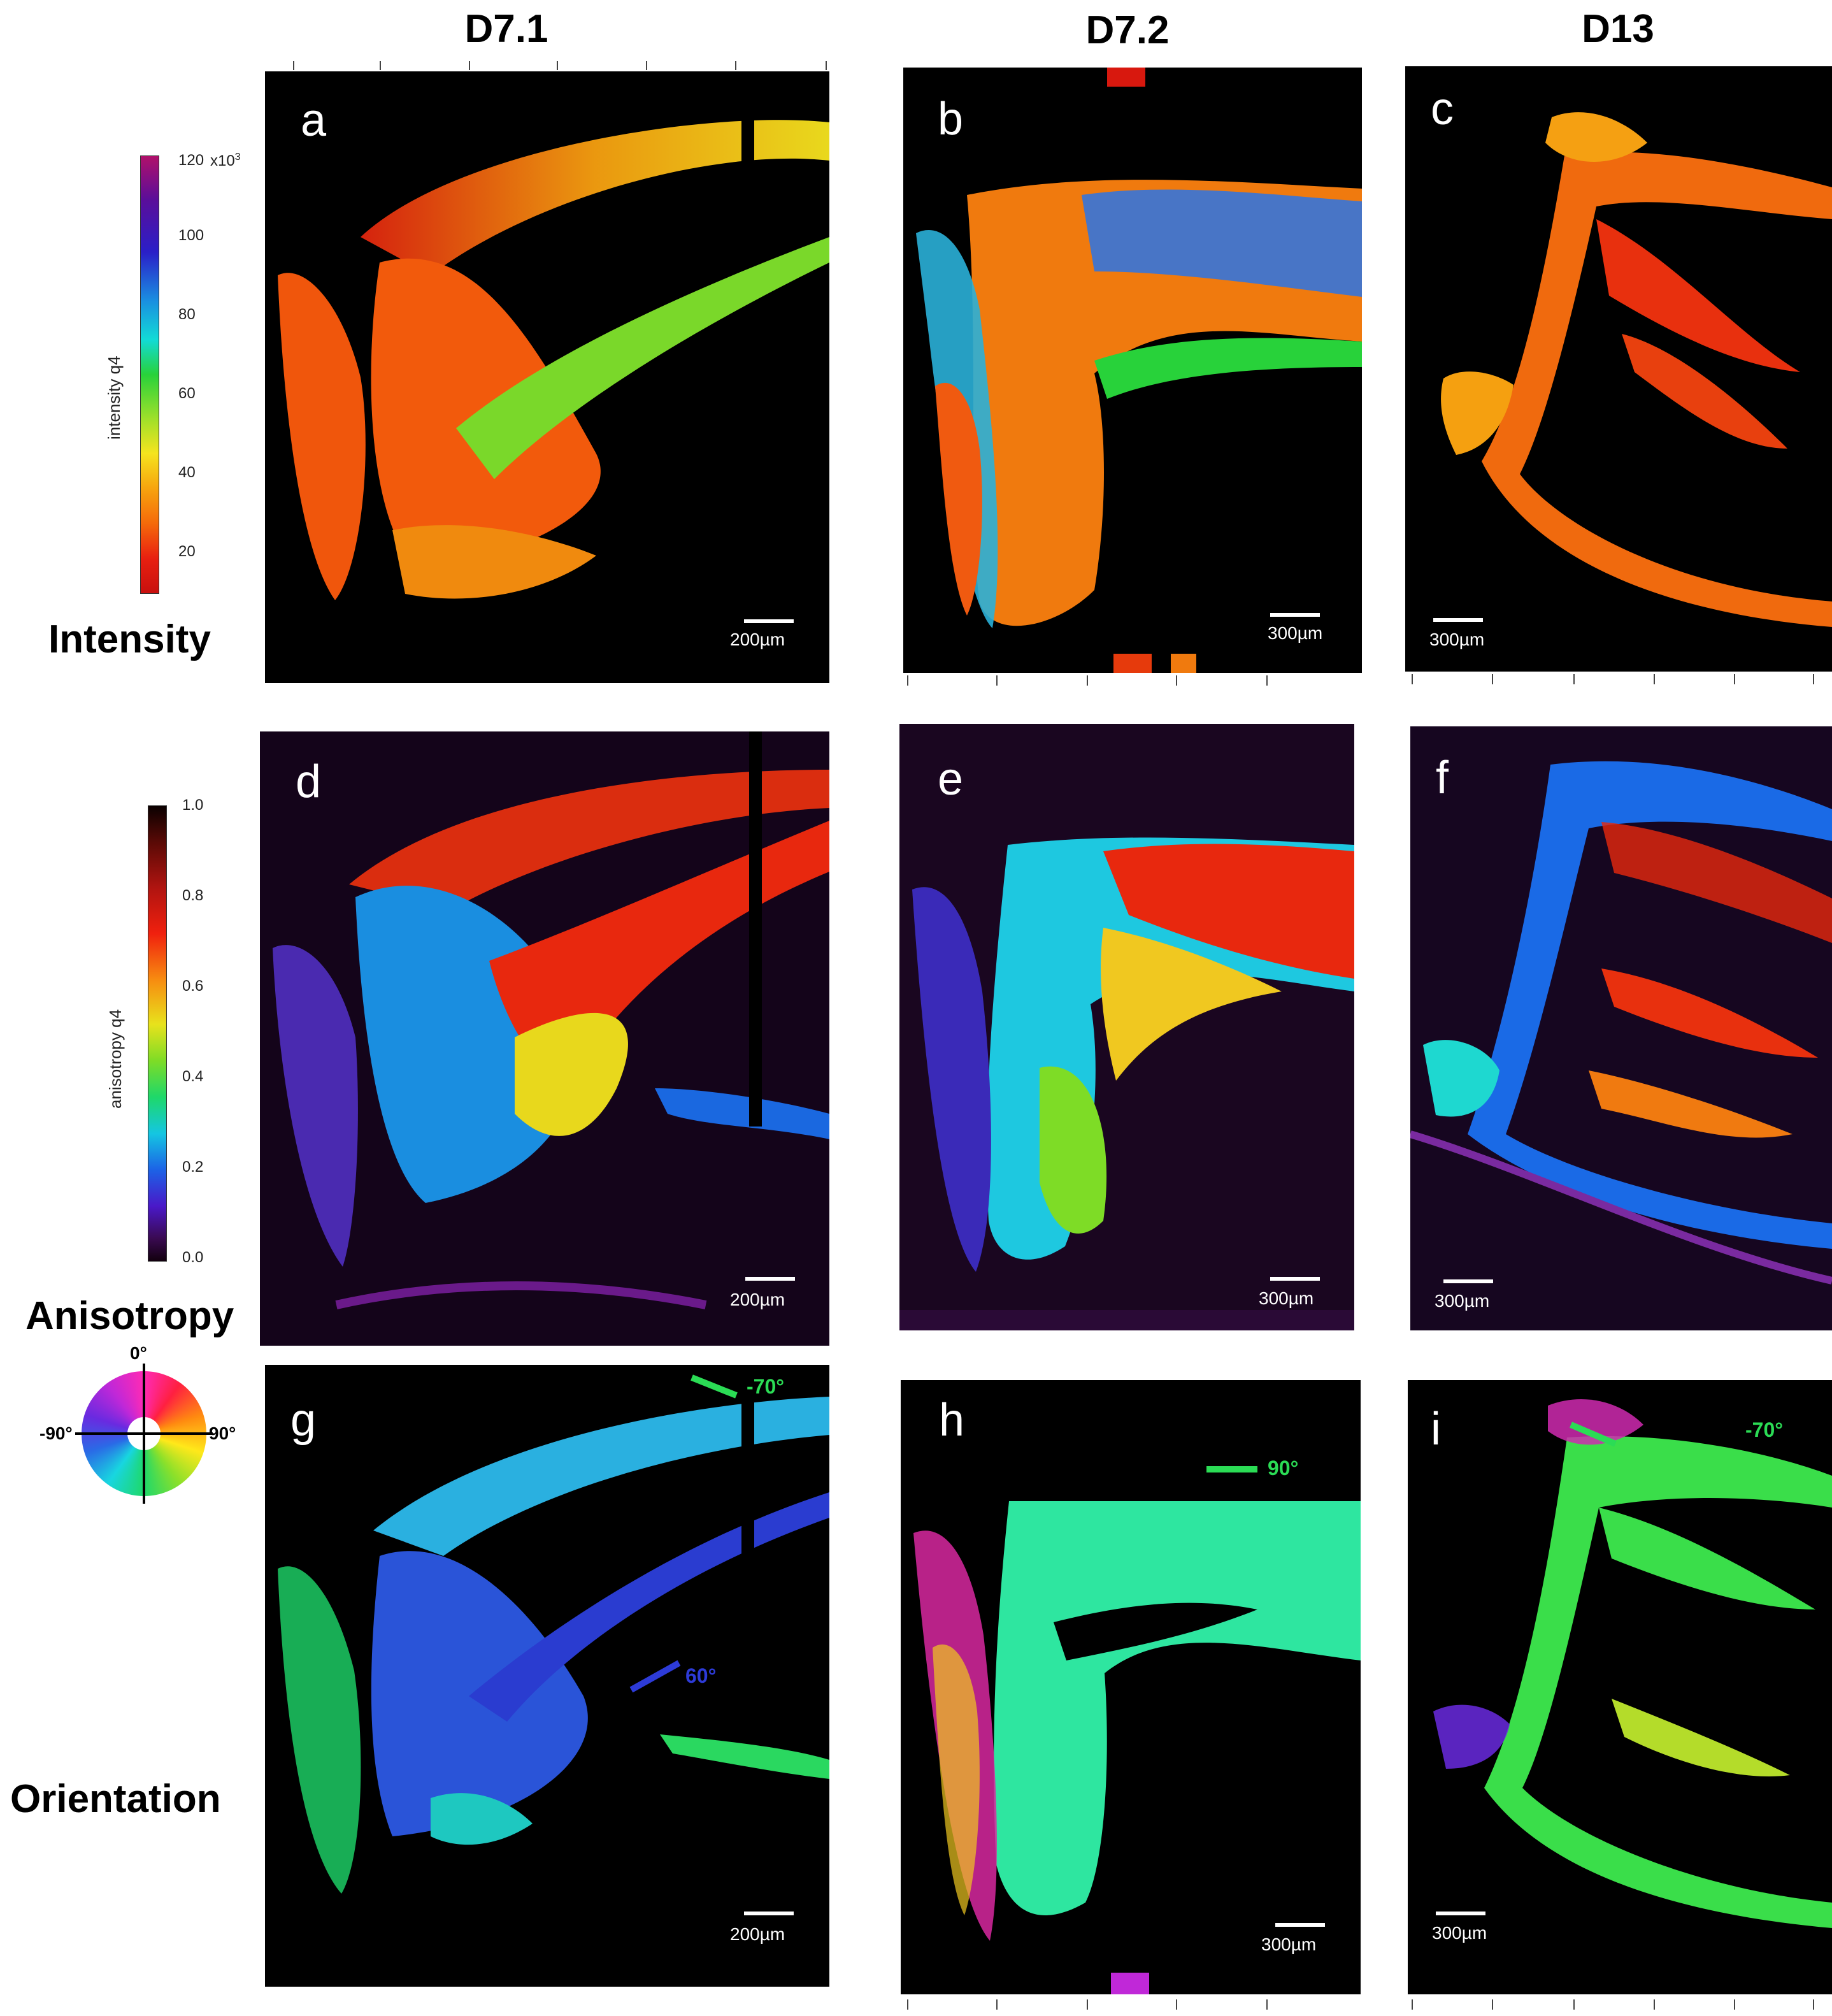 This screenshot has height=2016, width=1832. Describe the element at coordinates (1139, 370) in the screenshot. I see `panel-b-image` at that location.